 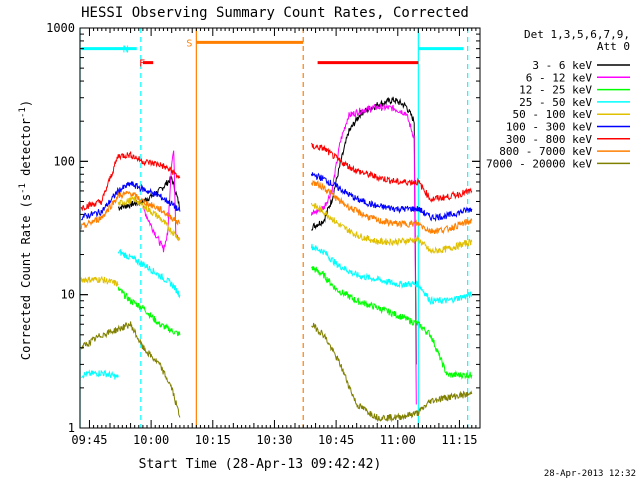 I want to click on legend-entry-label: 3 - 6 keV, so click(x=562, y=65).